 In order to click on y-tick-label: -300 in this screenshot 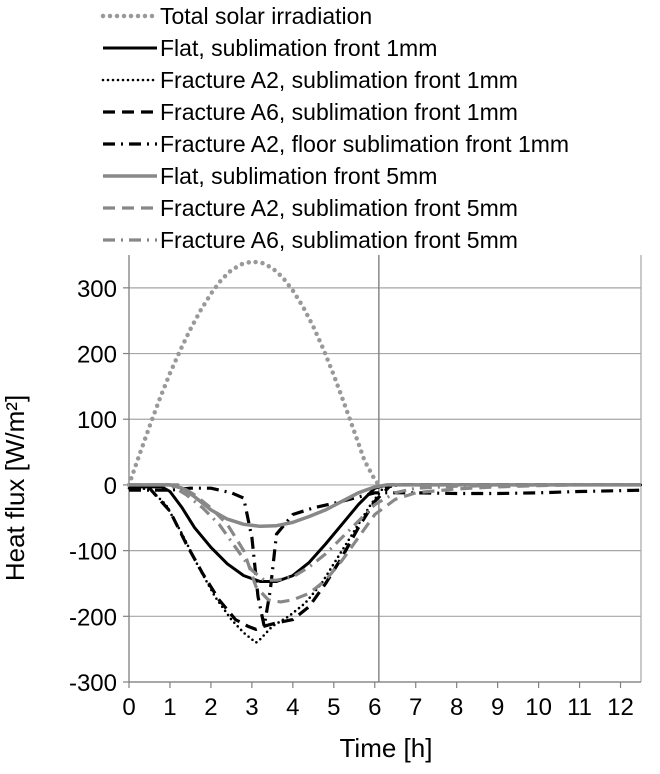, I will do `click(93, 683)`.